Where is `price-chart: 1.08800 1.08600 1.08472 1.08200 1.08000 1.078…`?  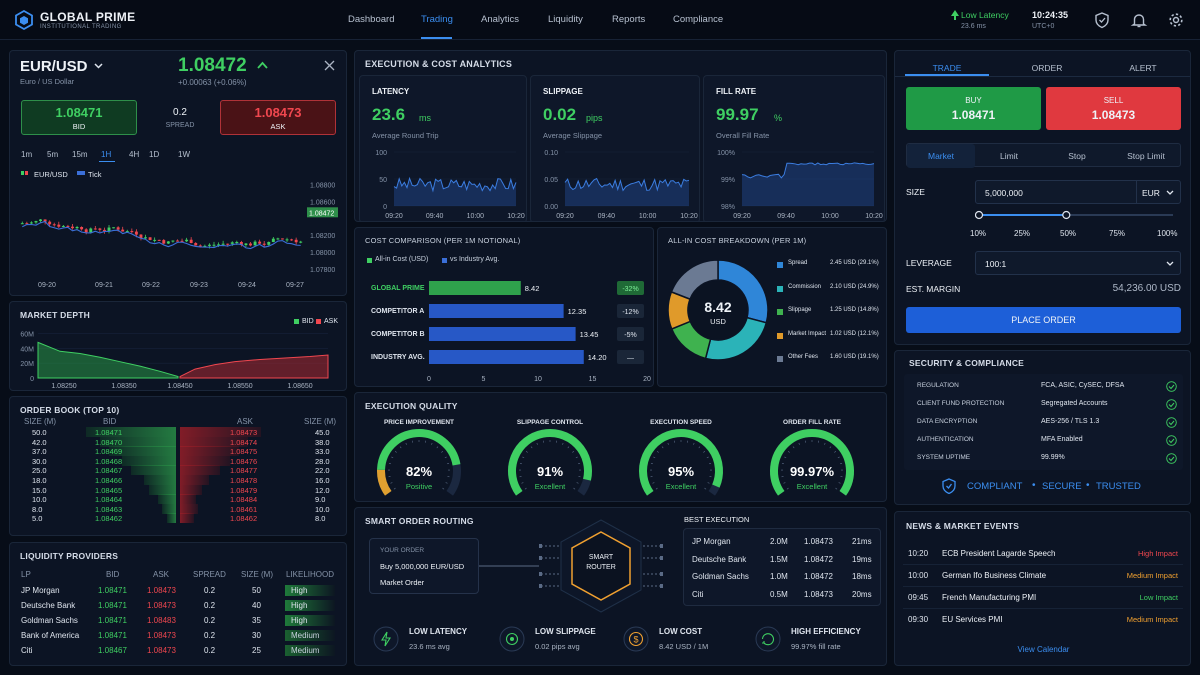 price-chart: 1.08800 1.08600 1.08472 1.08200 1.08000 1.078… is located at coordinates (179, 236).